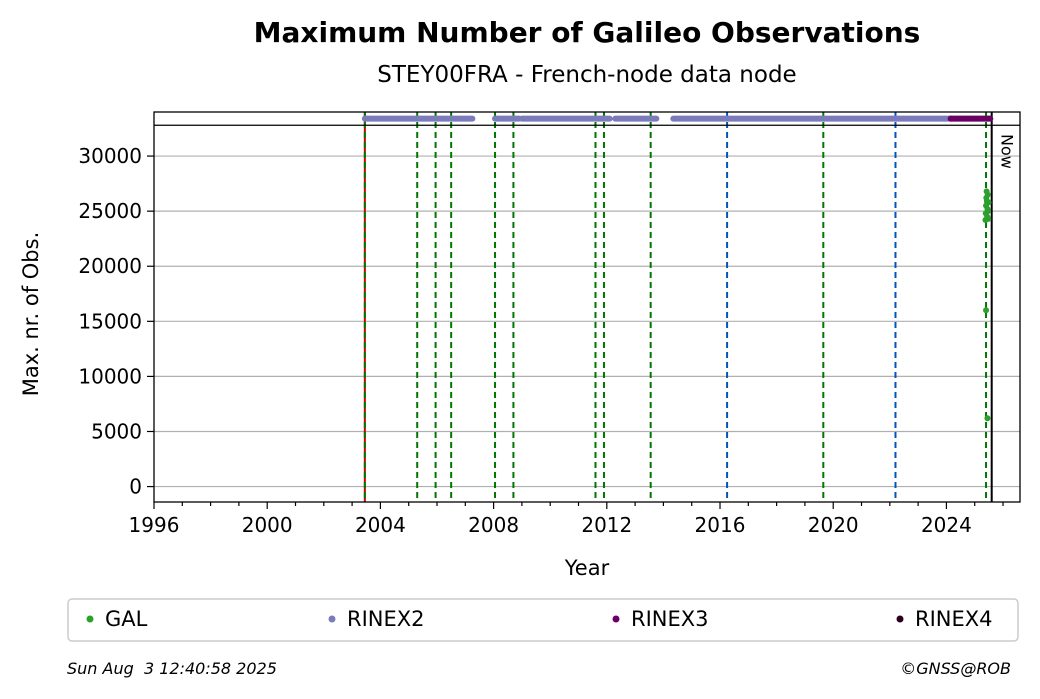 This screenshot has width=1040, height=699. I want to click on x-tick-label: 2008, so click(493, 525).